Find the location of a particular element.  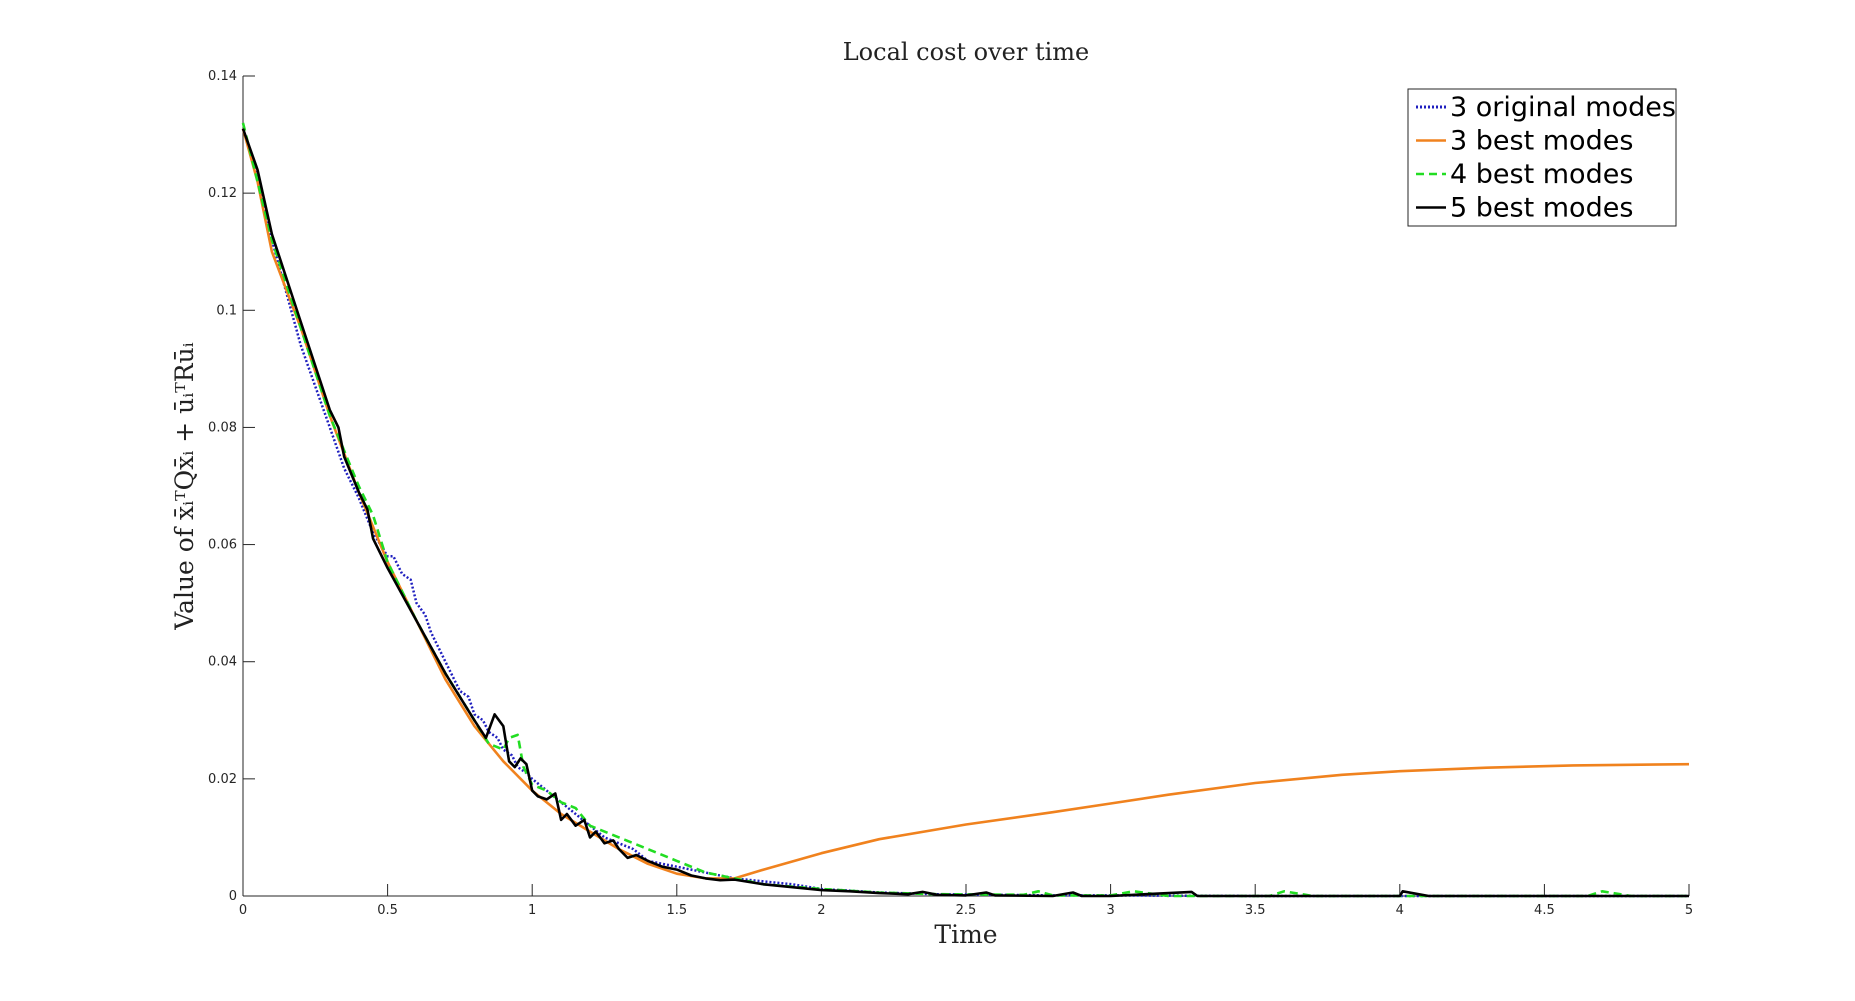

x-tick-label: 4.5 is located at coordinates (1544, 910).